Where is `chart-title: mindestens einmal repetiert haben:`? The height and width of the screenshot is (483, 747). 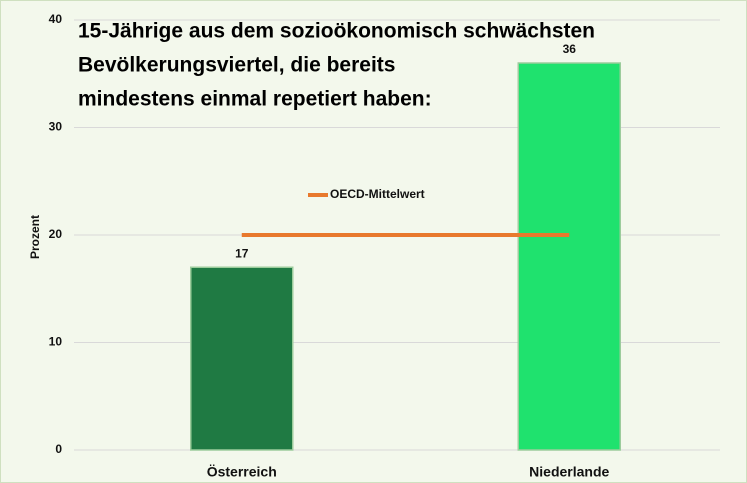
chart-title: mindestens einmal repetiert haben: is located at coordinates (255, 99).